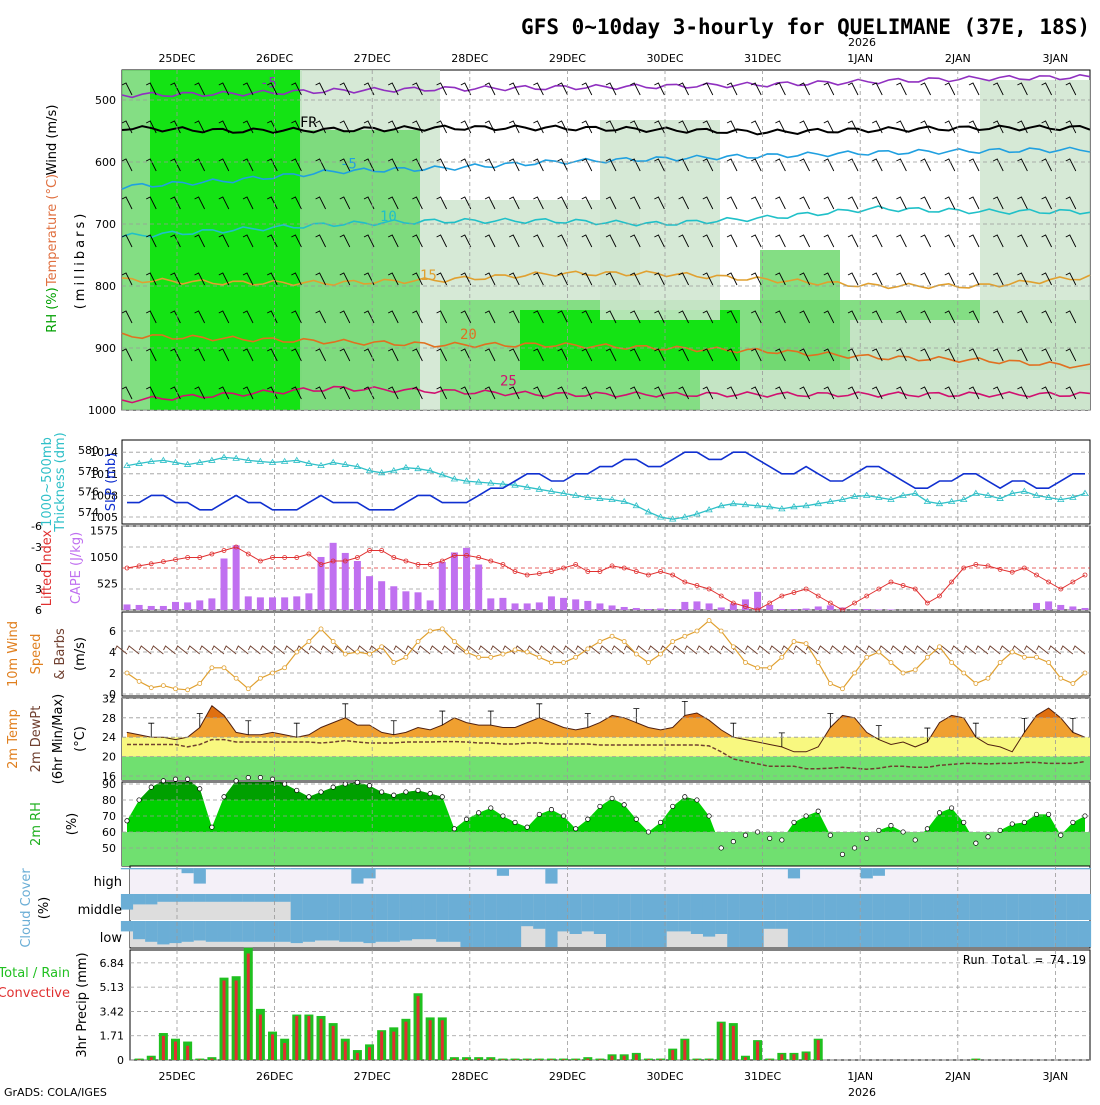 This screenshot has height=1105, width=1100. I want to click on pressure-tick-label: 600, so click(105, 162).